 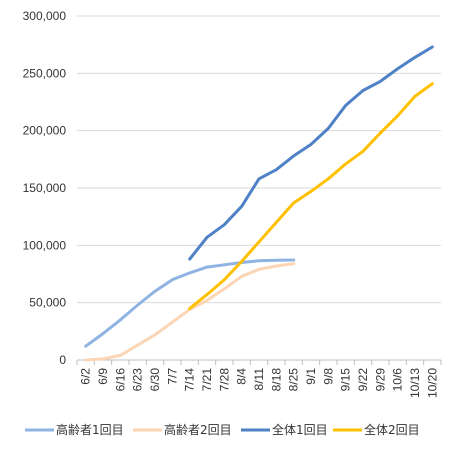 What do you see at coordinates (190, 380) in the screenshot?
I see `x-tick-label: 7/14` at bounding box center [190, 380].